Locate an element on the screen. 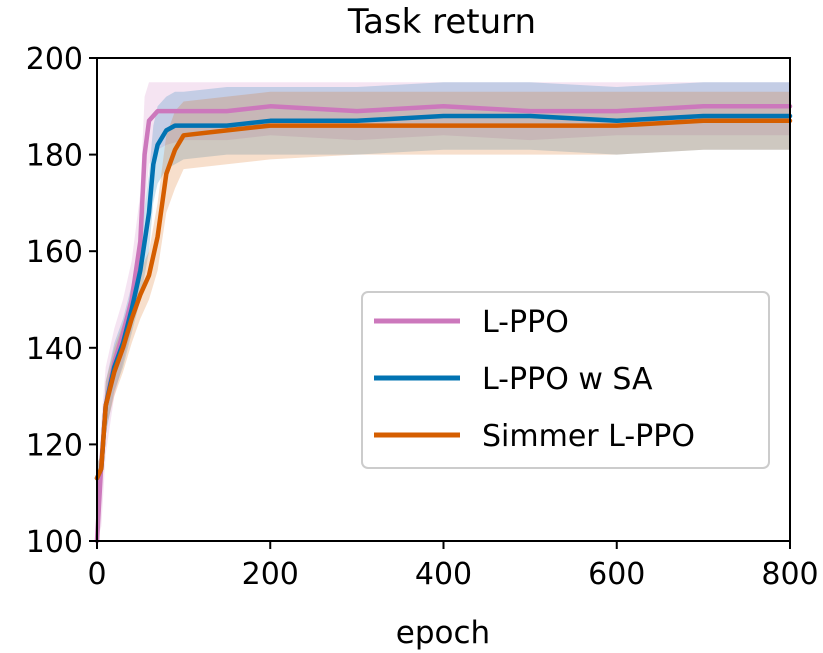 The height and width of the screenshot is (653, 823). legend-label: Simmer L-PPO is located at coordinates (588, 436).